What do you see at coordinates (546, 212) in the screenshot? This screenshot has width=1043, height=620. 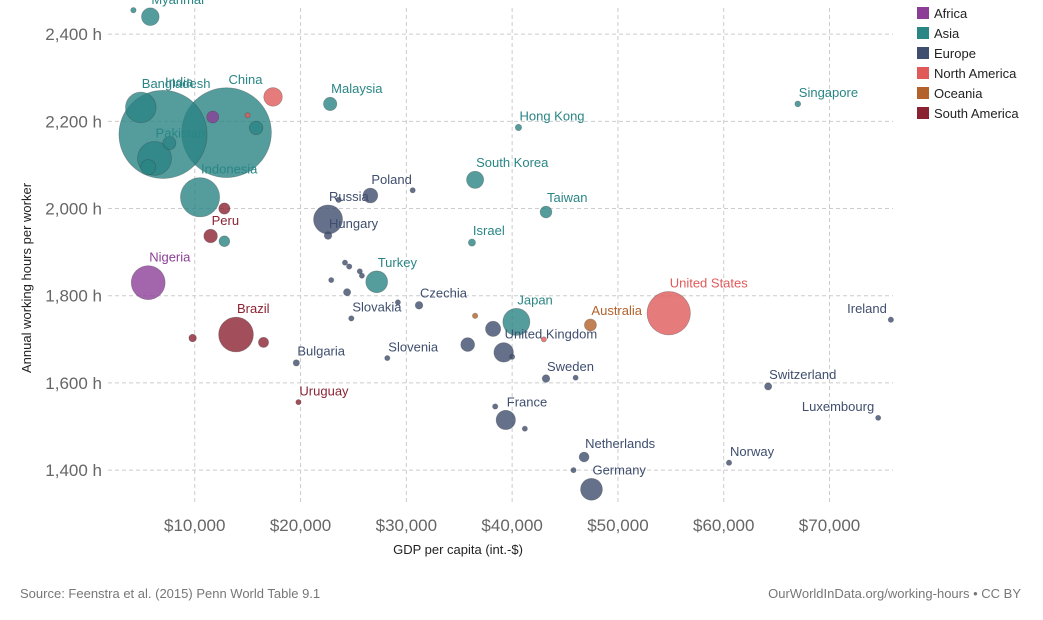 I see `data-point-taiwan` at bounding box center [546, 212].